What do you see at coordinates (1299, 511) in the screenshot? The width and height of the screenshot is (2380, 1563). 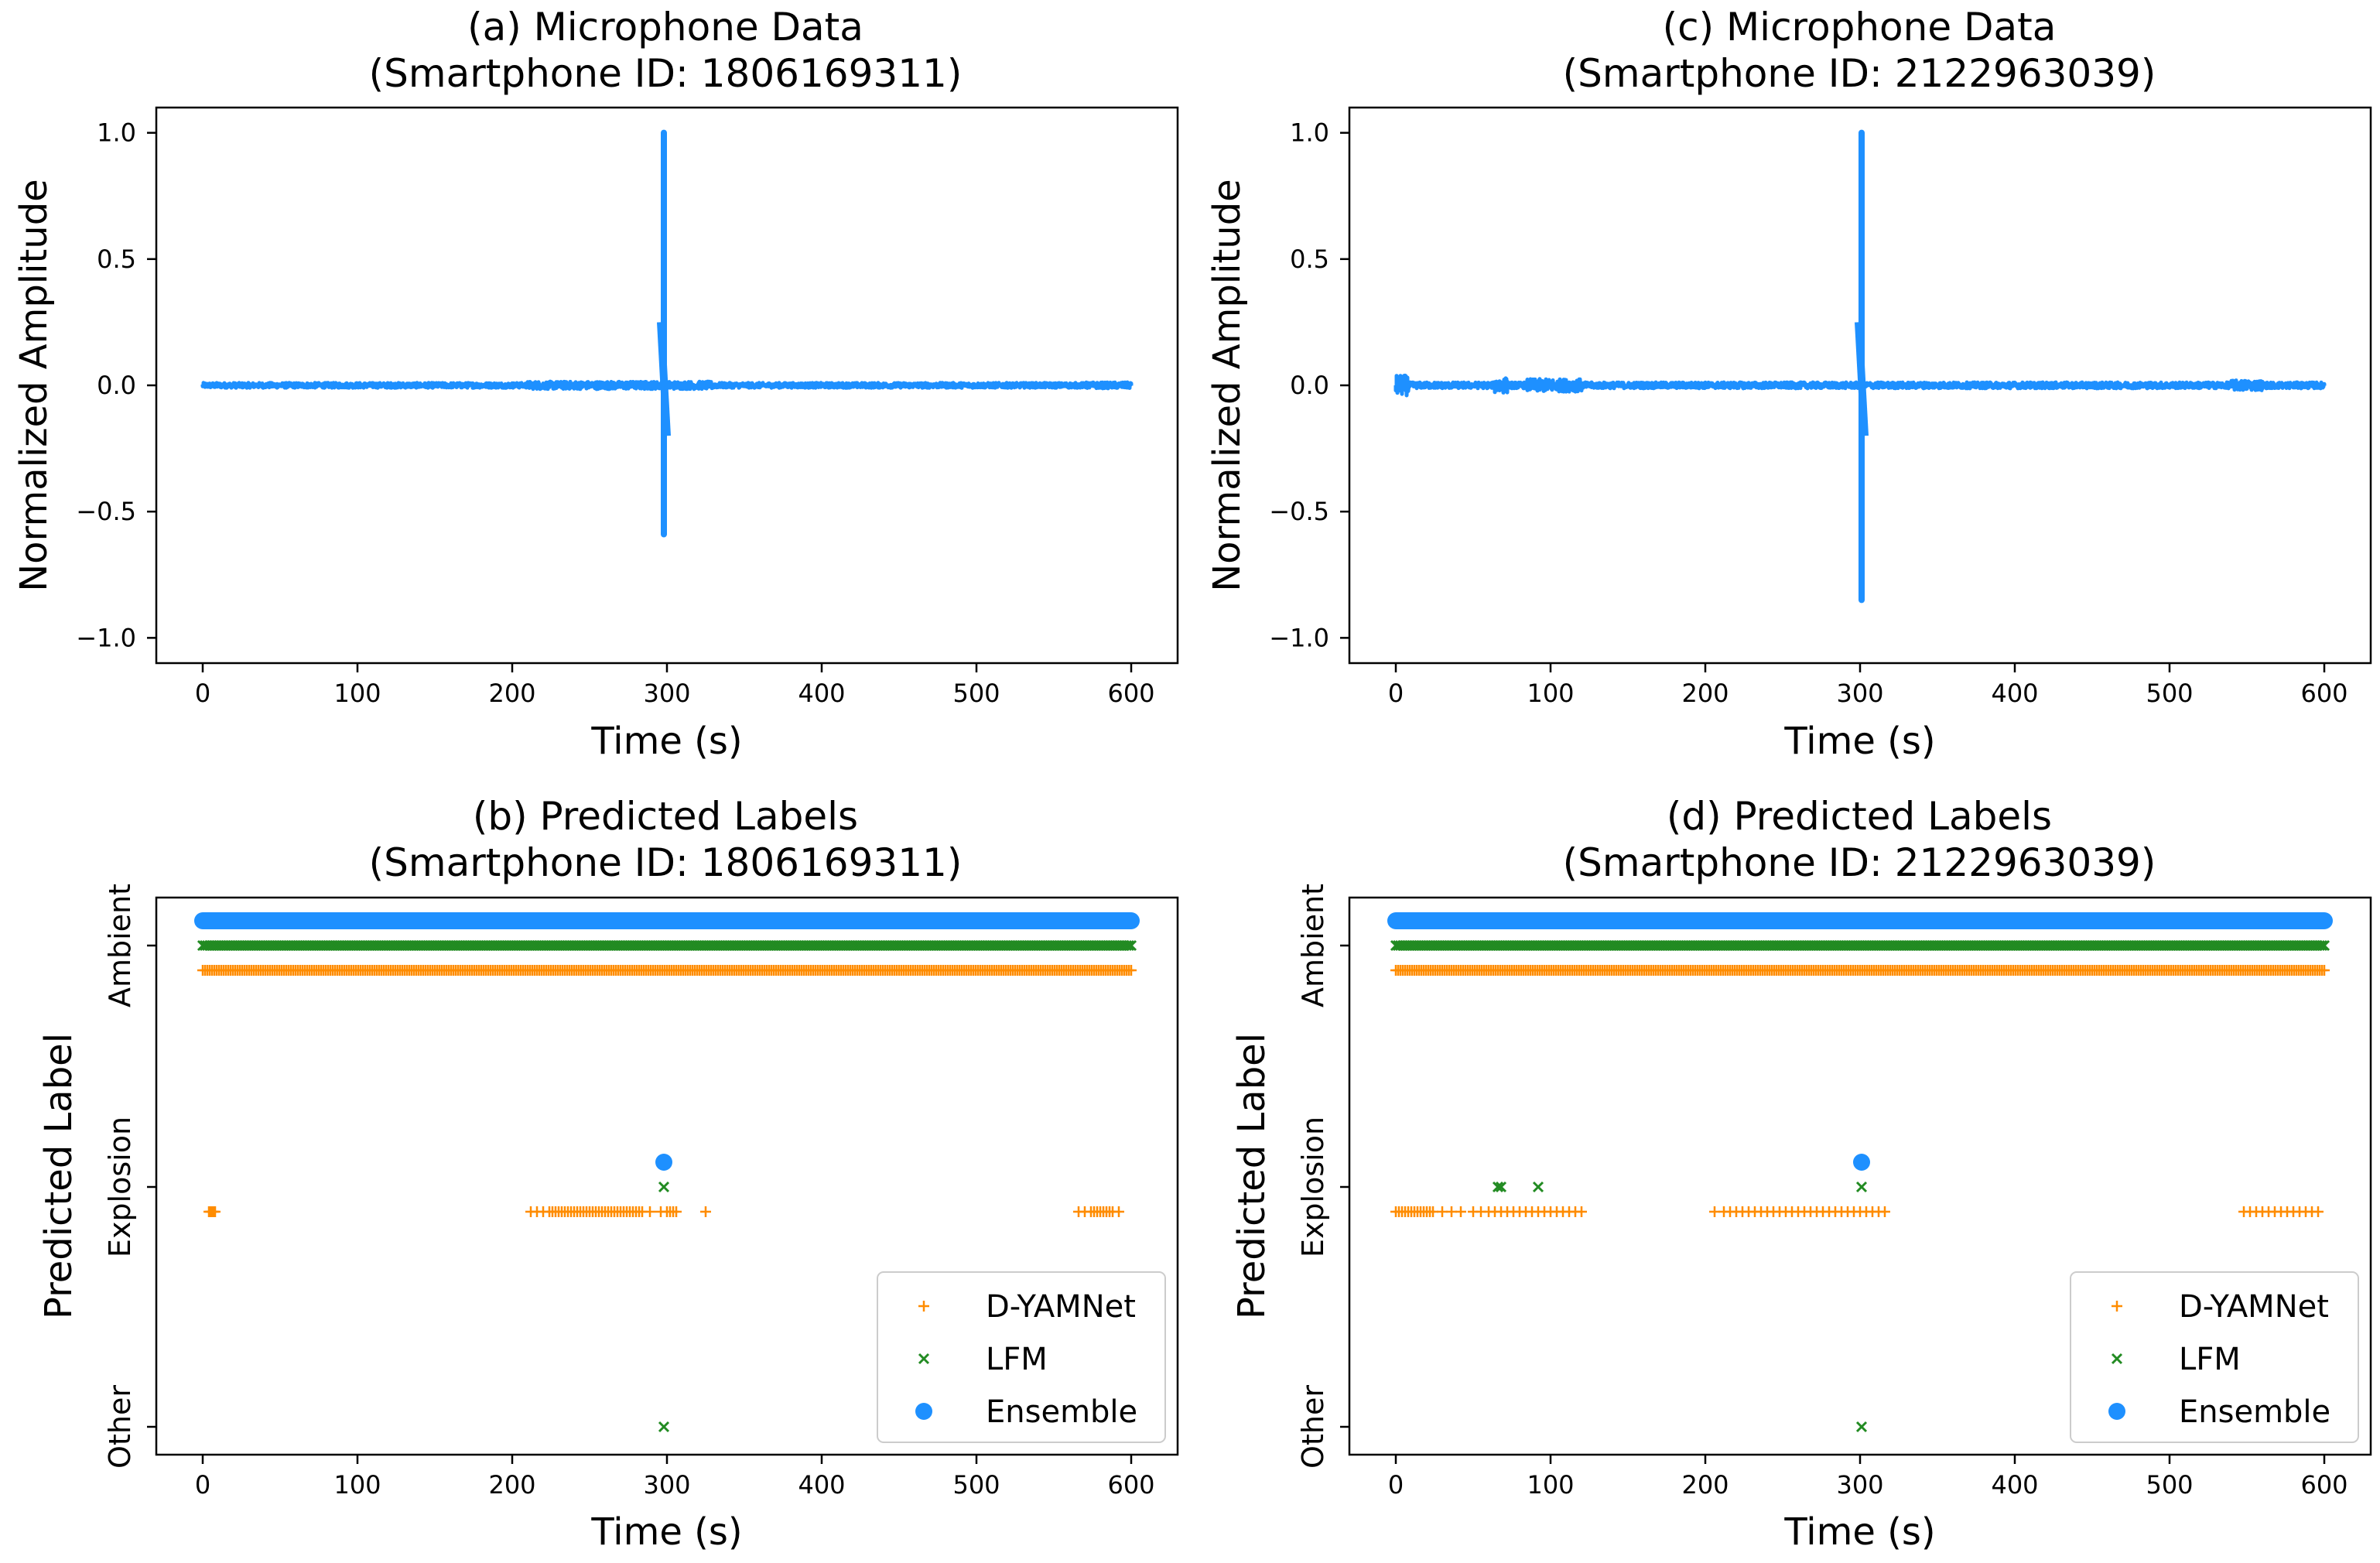 I see `y-tick-label: −0.5` at bounding box center [1299, 511].